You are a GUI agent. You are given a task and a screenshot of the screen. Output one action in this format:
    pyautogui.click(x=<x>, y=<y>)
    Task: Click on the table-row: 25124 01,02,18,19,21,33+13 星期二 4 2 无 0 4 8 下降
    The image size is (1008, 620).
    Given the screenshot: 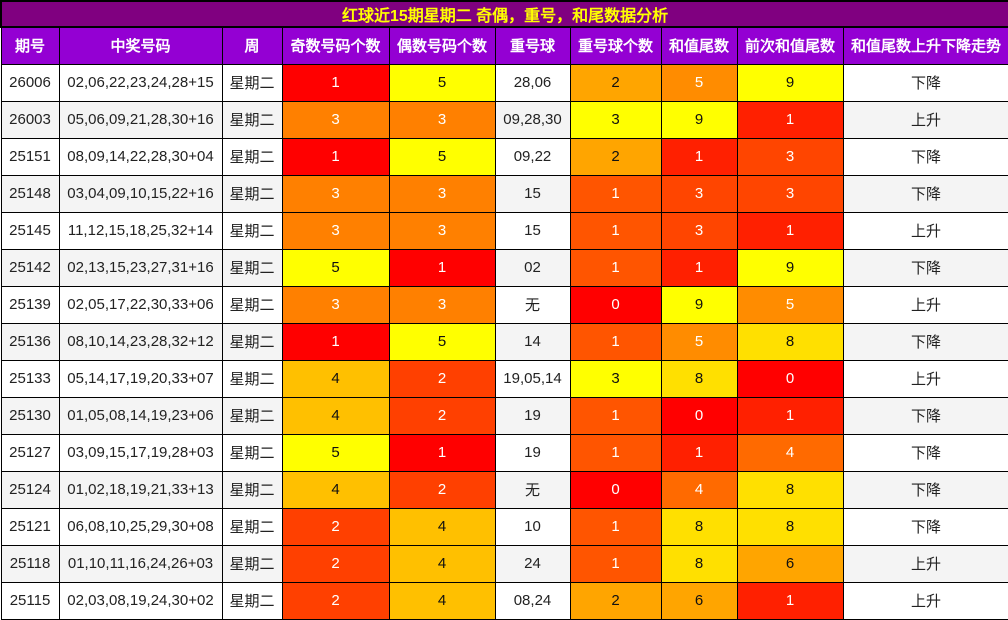 What is the action you would take?
    pyautogui.click(x=504, y=489)
    